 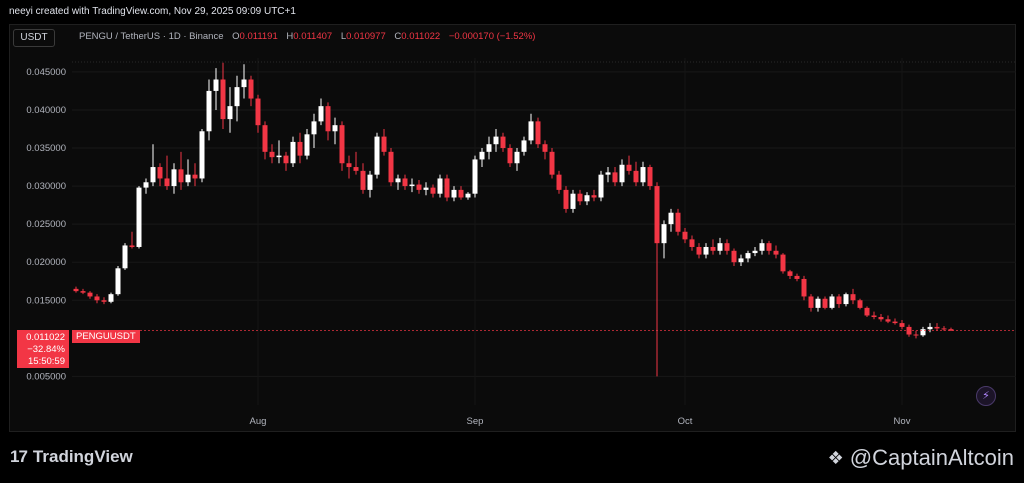 I want to click on currency-selector: USDT, so click(x=34, y=38).